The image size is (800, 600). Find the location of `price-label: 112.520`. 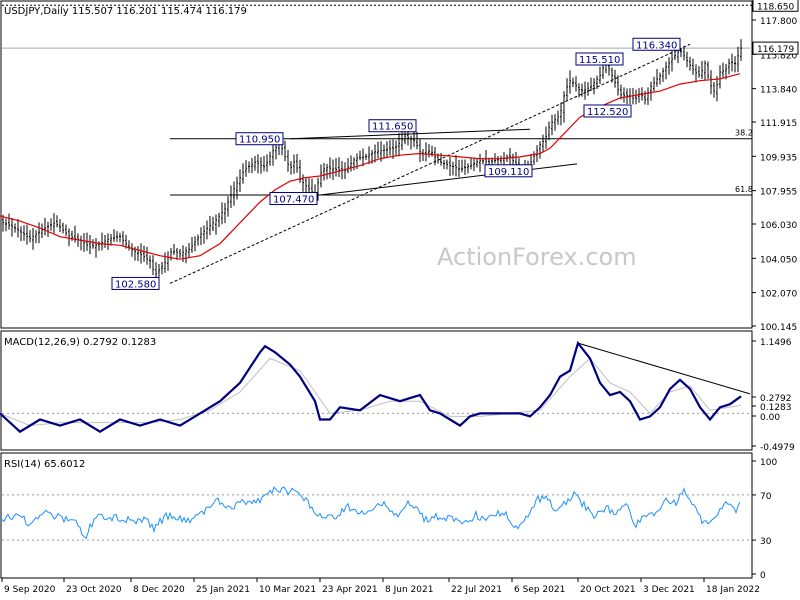

price-label: 112.520 is located at coordinates (607, 112).